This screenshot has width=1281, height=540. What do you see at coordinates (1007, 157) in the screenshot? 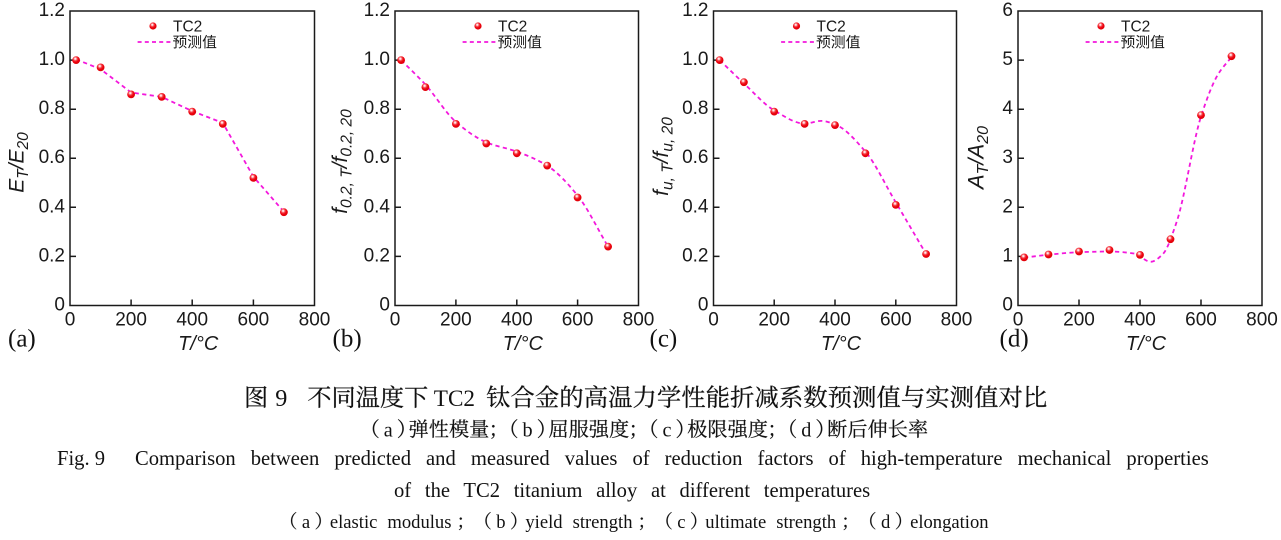
I see `svg-text: 3` at bounding box center [1007, 157].